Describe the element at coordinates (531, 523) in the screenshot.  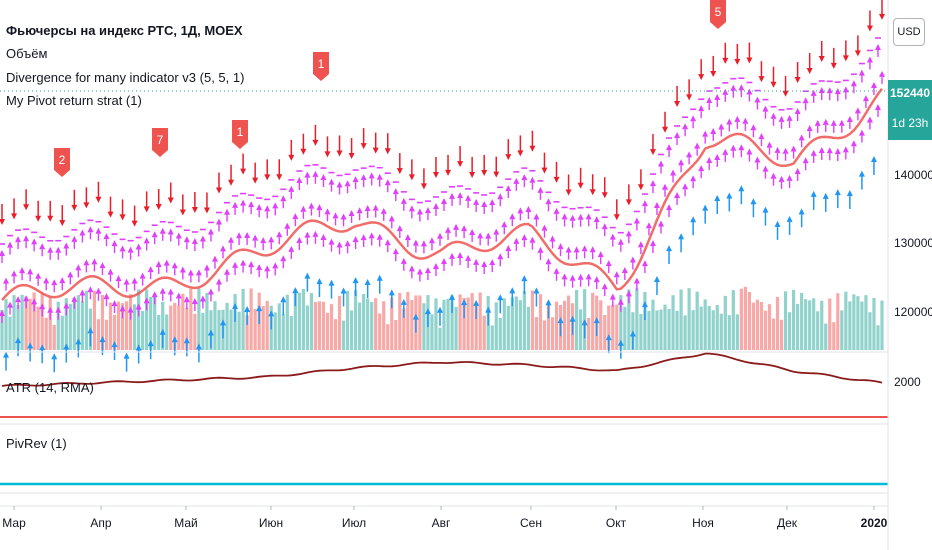
I see `time-label-sep: Сен` at that location.